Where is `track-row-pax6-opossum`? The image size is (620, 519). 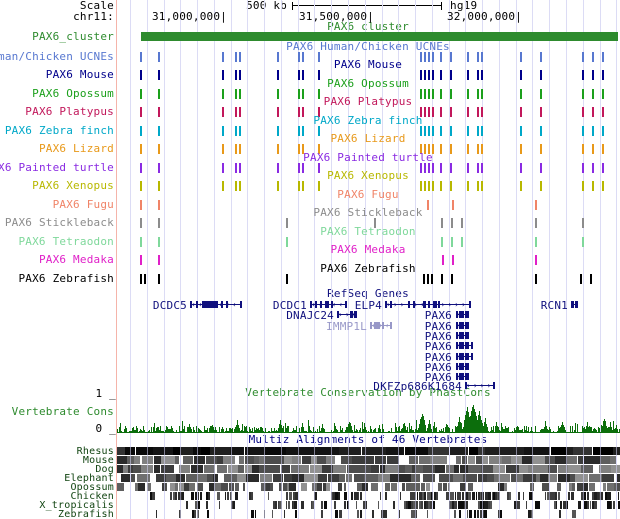
track-row-pax6-opossum is located at coordinates (368, 93).